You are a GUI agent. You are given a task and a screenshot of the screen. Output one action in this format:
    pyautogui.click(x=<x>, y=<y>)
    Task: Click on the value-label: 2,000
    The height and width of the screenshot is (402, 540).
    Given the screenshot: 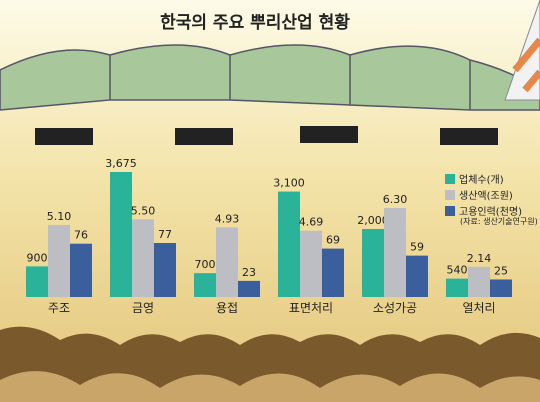 What is the action you would take?
    pyautogui.click(x=373, y=220)
    